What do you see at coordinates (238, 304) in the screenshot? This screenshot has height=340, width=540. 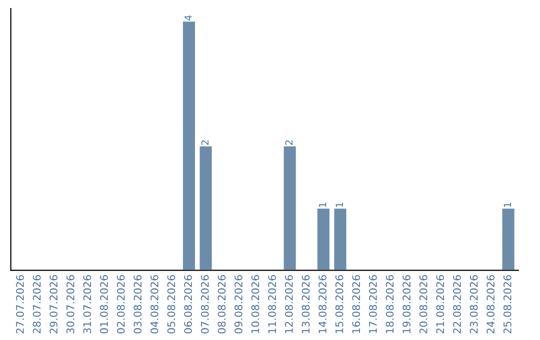 I see `x-tick-label: 09.08.2026` at bounding box center [238, 304].